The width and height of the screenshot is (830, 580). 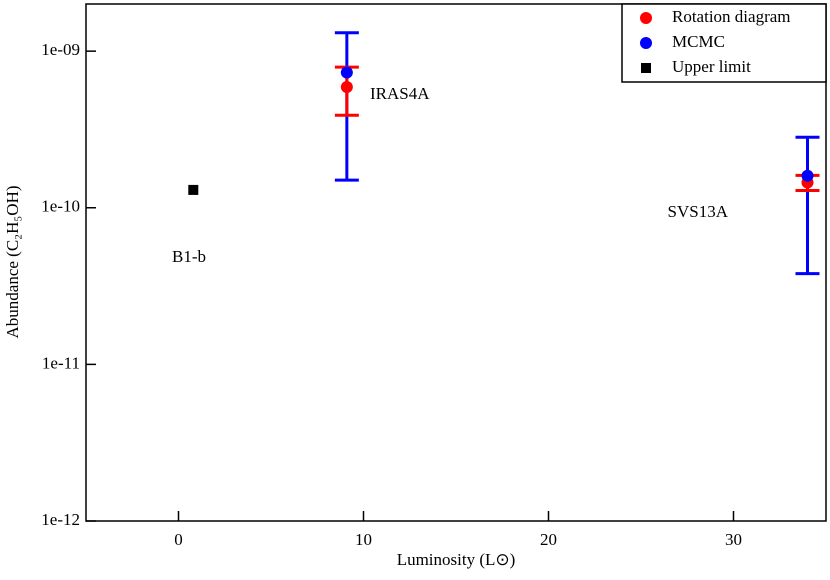 I want to click on x-tick-label: 30, so click(x=733, y=539).